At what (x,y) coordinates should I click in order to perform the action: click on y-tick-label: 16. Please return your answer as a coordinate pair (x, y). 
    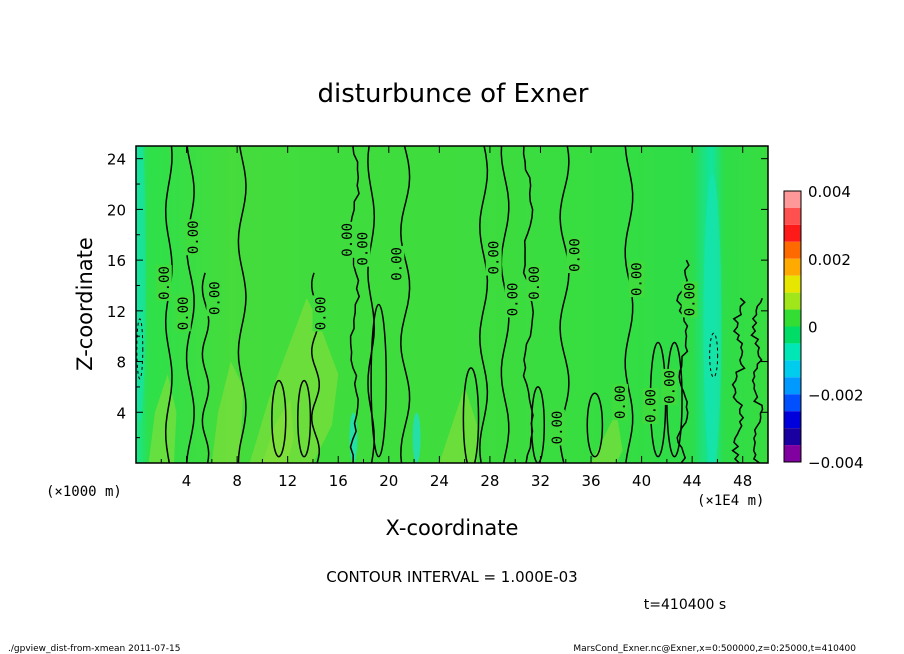
    Looking at the image, I should click on (116, 261).